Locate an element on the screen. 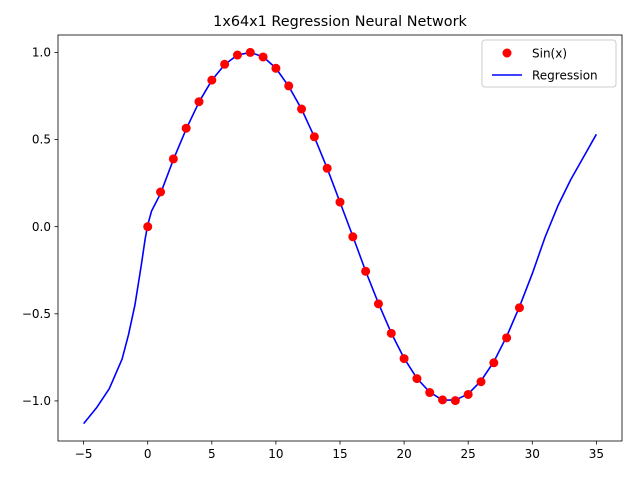  x-tick-label: 15 is located at coordinates (339, 454).